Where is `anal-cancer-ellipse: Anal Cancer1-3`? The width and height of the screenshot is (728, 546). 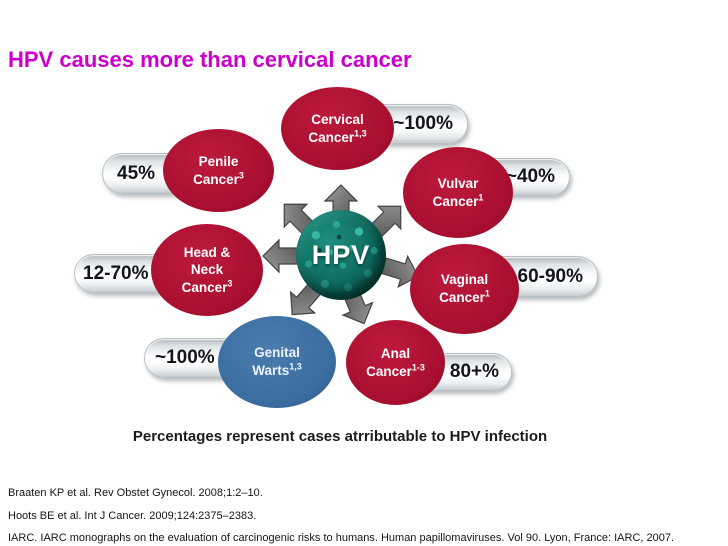
anal-cancer-ellipse: Anal Cancer1-3 is located at coordinates (395, 362).